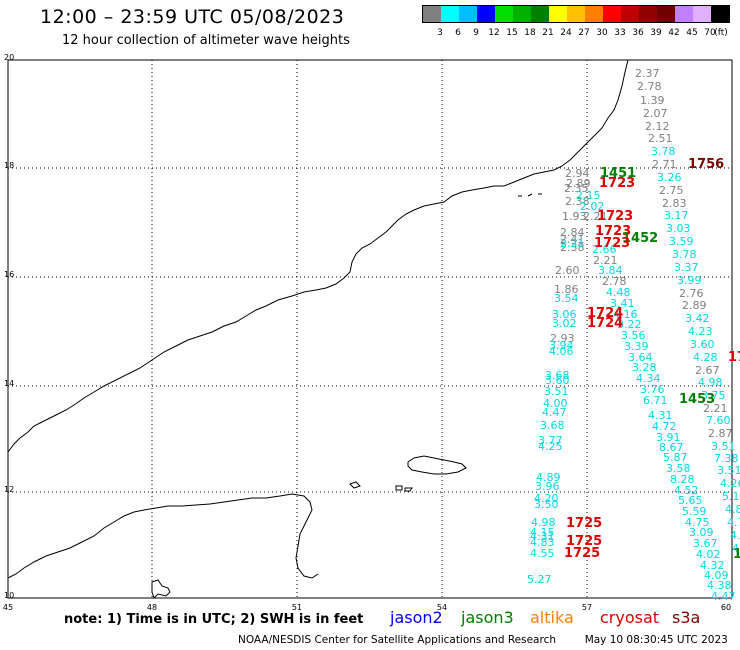 This screenshot has width=740, height=650. Describe the element at coordinates (614, 281) in the screenshot. I see `swh-value: 2.78` at that location.